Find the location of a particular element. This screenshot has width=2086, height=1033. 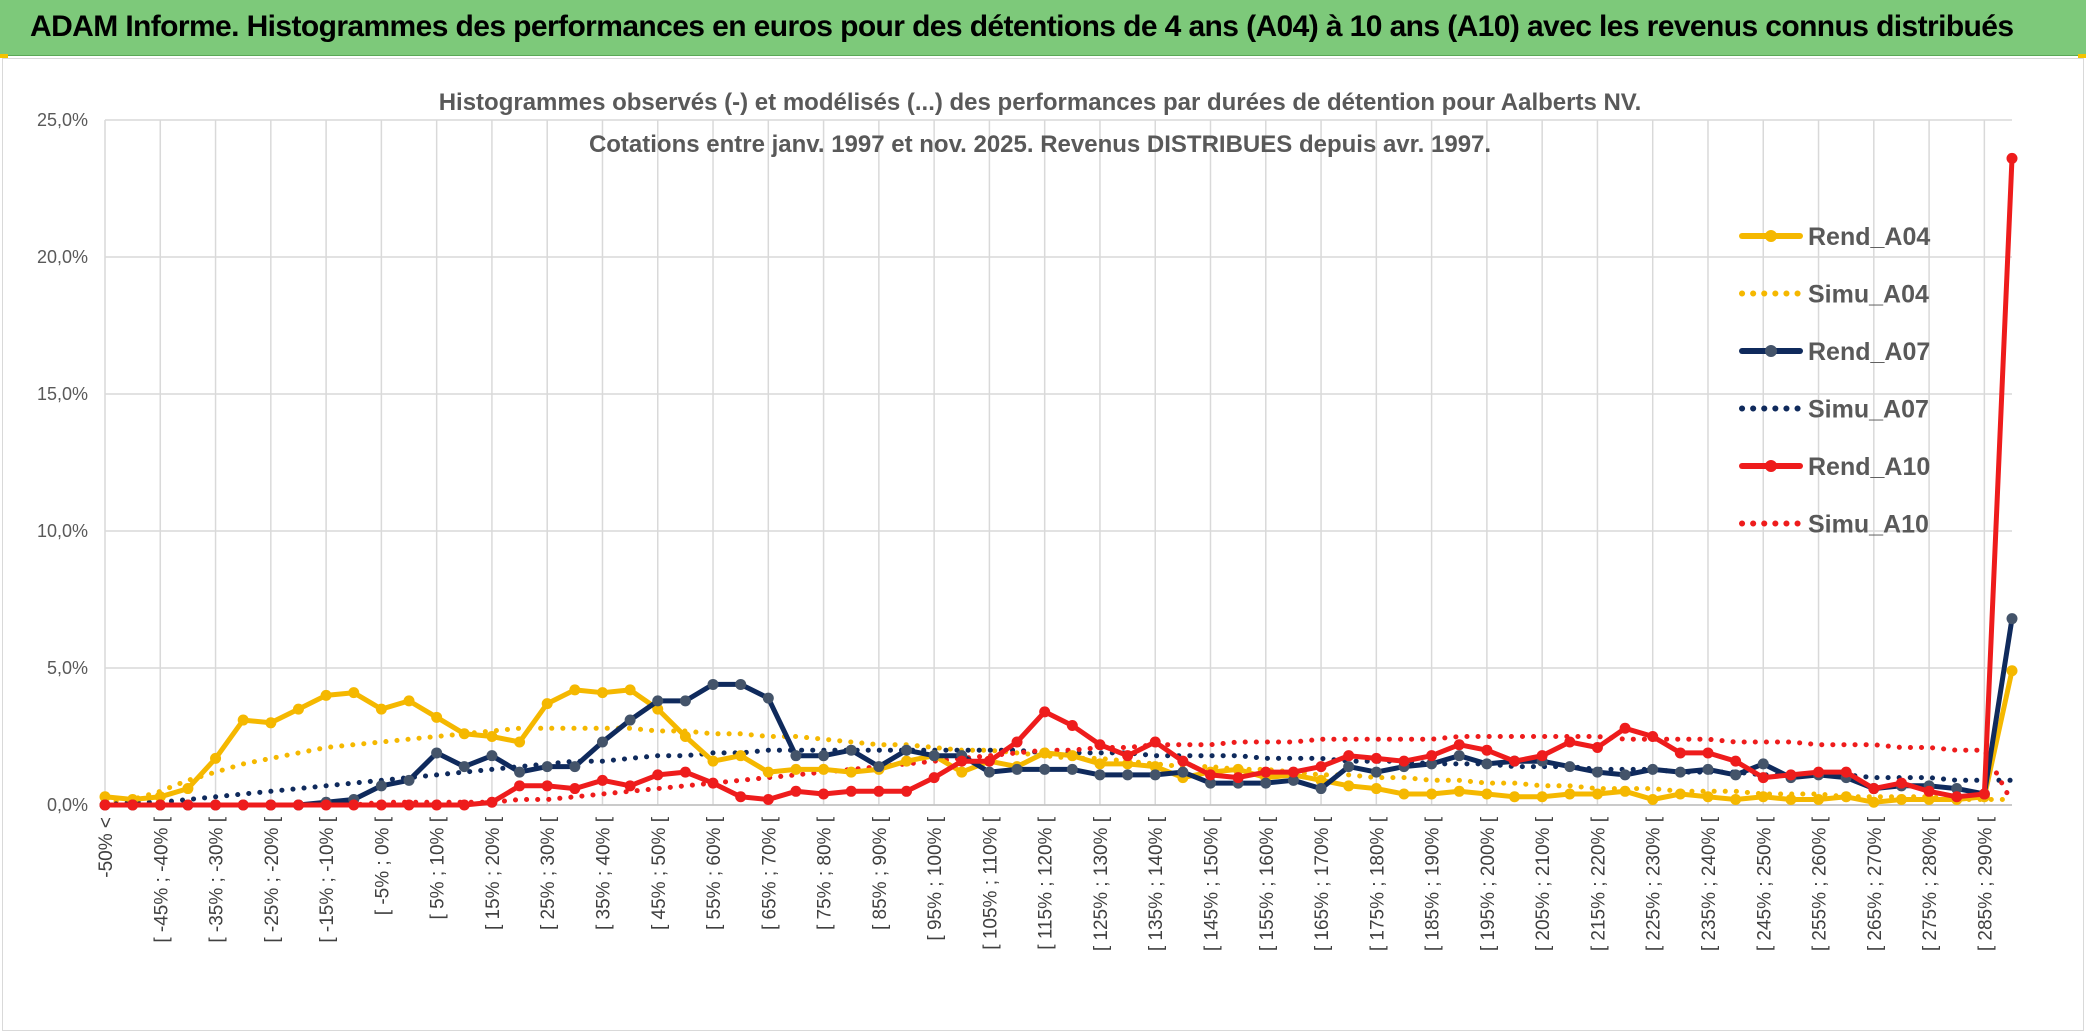

x-tick-label: [ 65% ; 70% [ is located at coordinates (769, 873).